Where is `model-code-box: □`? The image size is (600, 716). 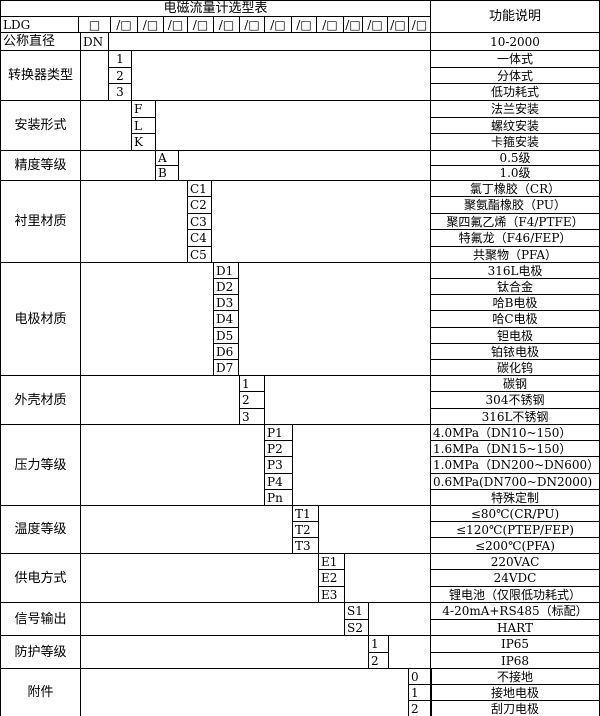
model-code-box: □ is located at coordinates (94, 24).